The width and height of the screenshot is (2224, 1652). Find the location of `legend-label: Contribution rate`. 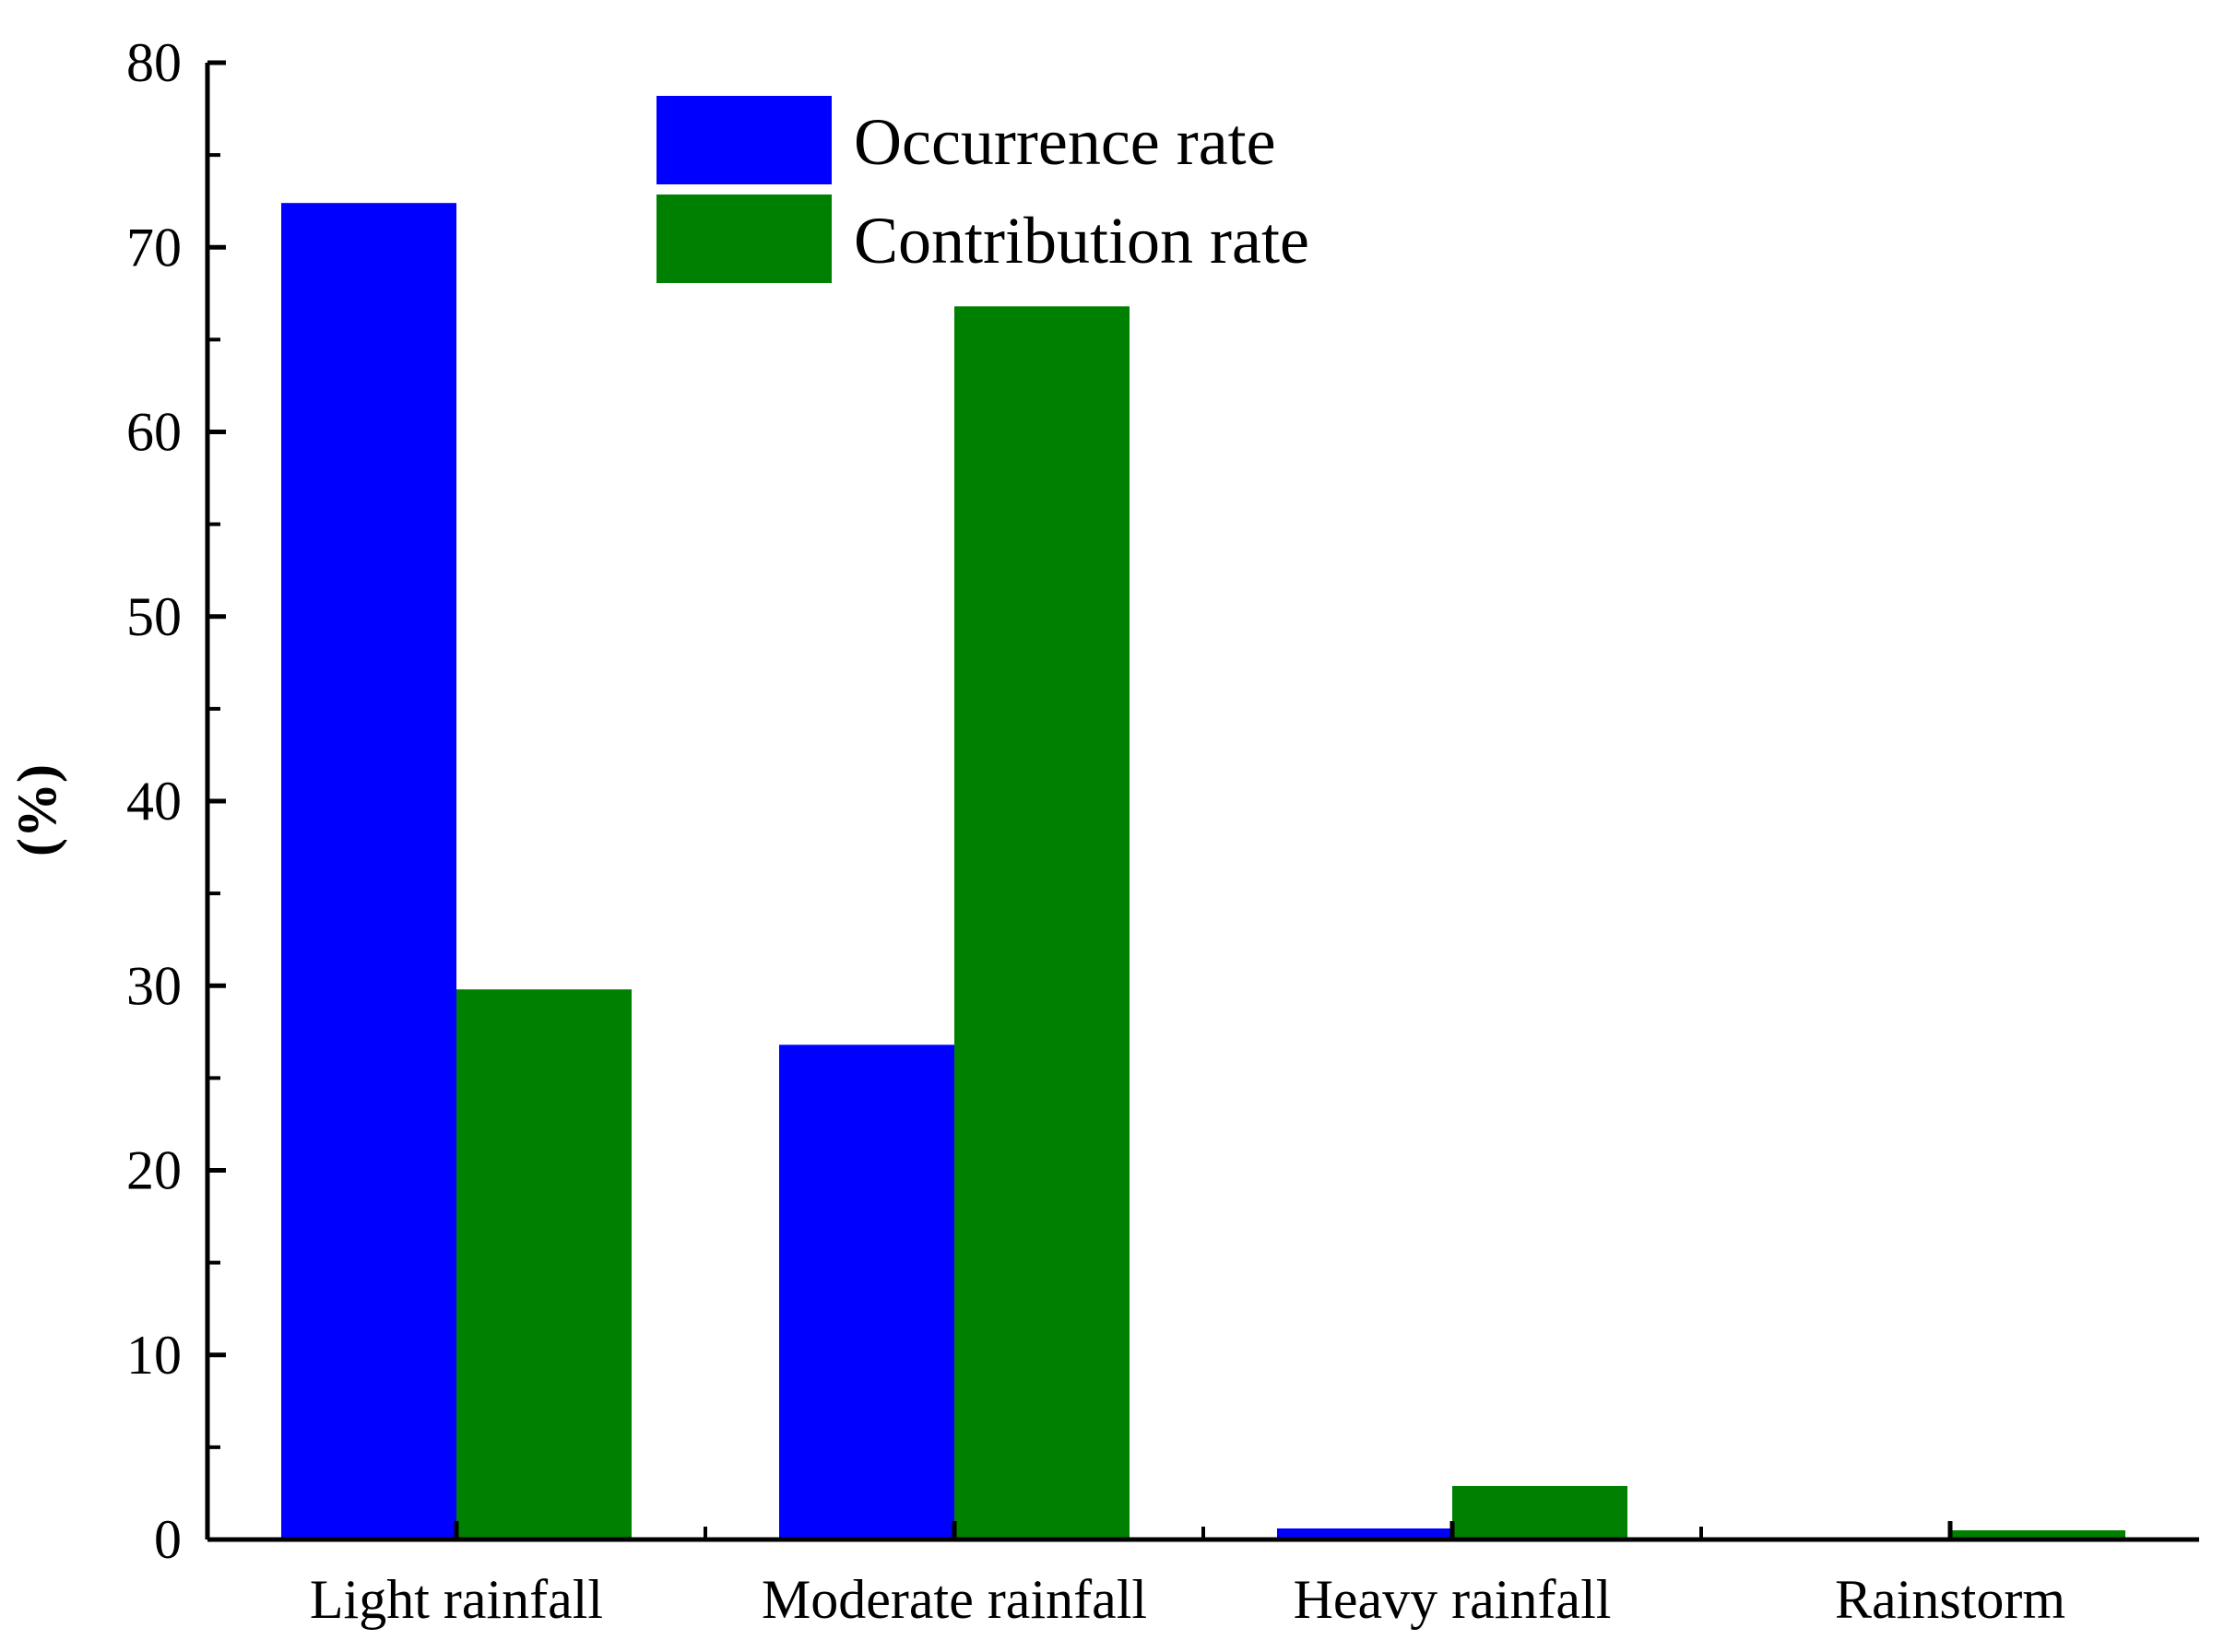

legend-label: Contribution rate is located at coordinates (1081, 240).